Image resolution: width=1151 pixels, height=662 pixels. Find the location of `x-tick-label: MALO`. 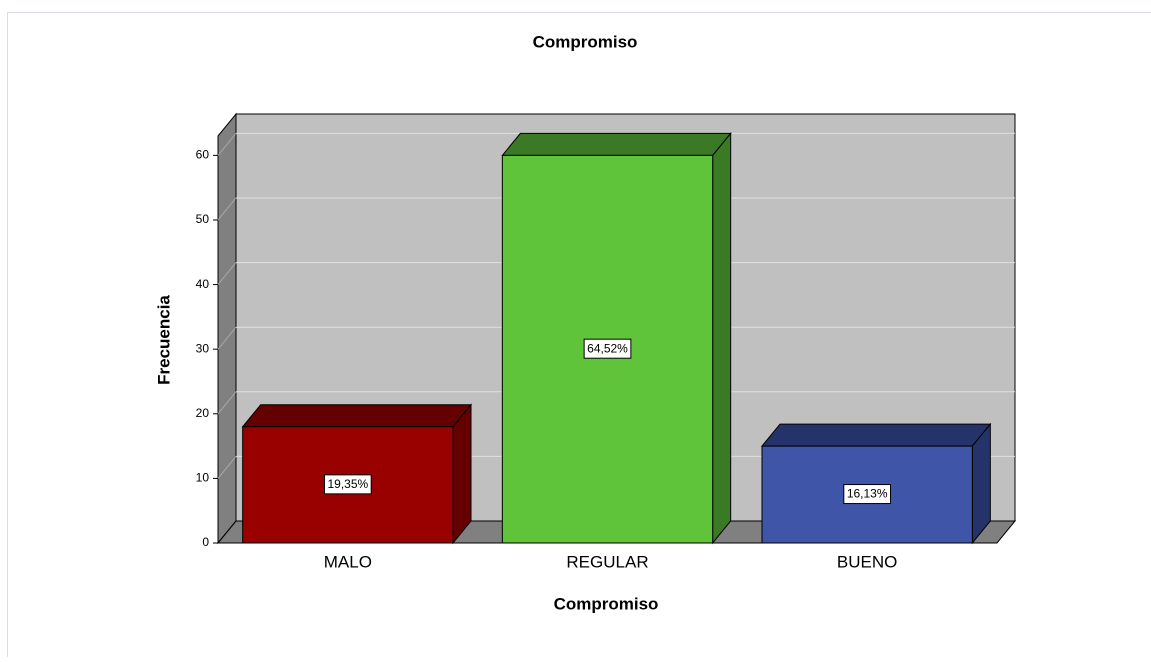

x-tick-label: MALO is located at coordinates (348, 561).